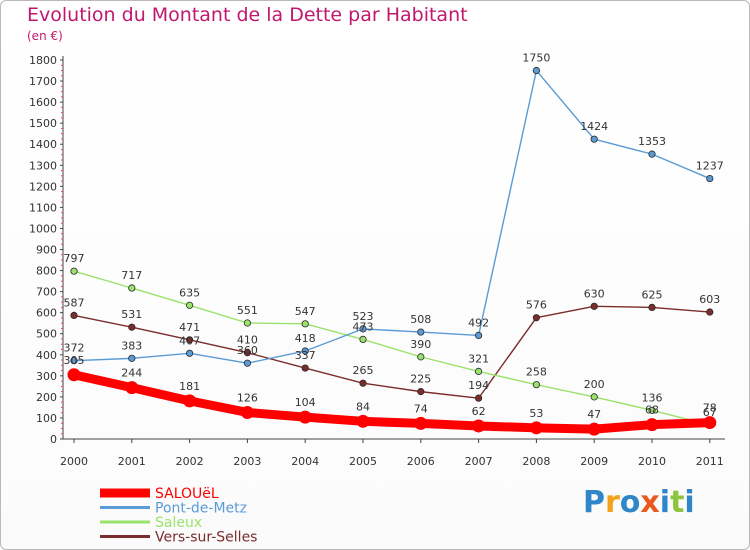 The image size is (750, 550). I want to click on x-tick-label: 2004, so click(305, 461).